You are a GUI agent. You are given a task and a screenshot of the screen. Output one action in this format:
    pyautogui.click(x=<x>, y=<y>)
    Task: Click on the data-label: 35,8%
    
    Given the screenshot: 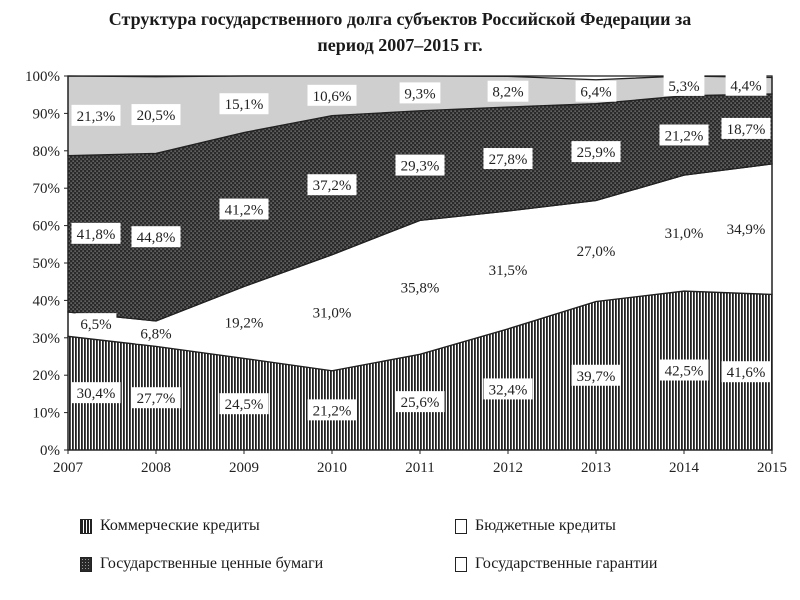 What is the action you would take?
    pyautogui.click(x=420, y=287)
    